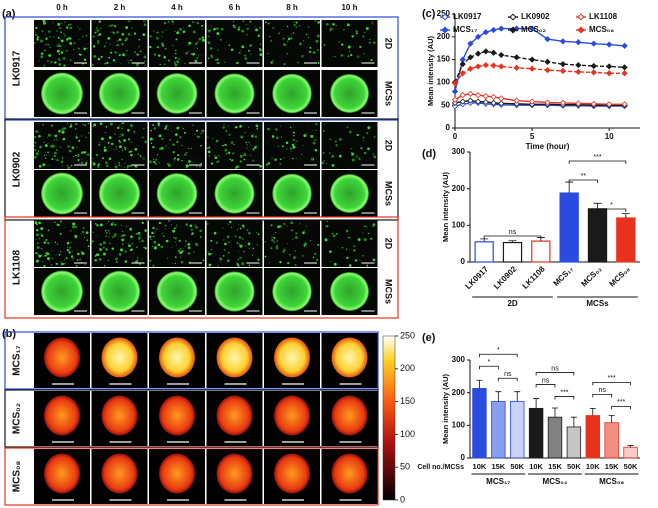 This screenshot has width=658, height=508. Describe the element at coordinates (601, 29) in the screenshot. I see `legend-label: MCS₀₈` at that location.